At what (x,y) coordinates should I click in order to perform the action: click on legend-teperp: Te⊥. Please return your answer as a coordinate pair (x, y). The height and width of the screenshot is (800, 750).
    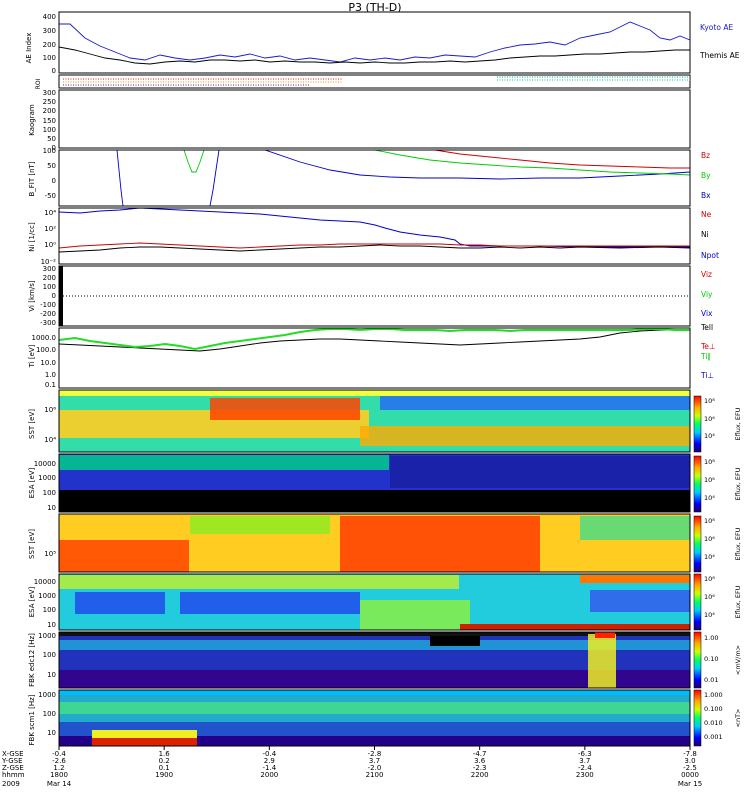
    Looking at the image, I should click on (707, 346).